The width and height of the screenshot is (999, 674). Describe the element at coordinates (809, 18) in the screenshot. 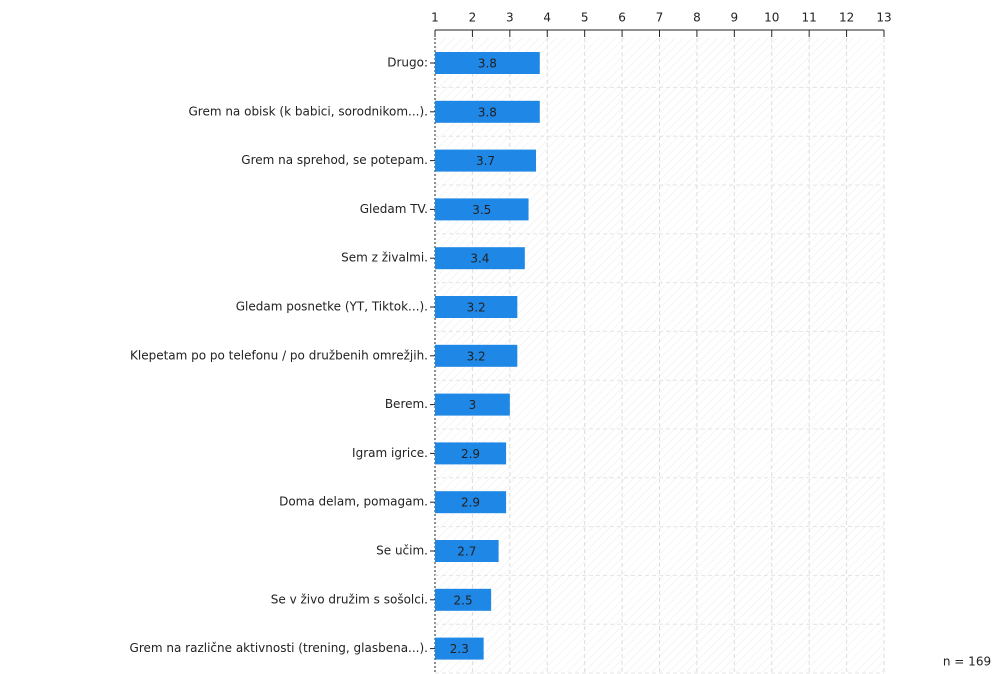

I see `x-tick-label: 11` at that location.